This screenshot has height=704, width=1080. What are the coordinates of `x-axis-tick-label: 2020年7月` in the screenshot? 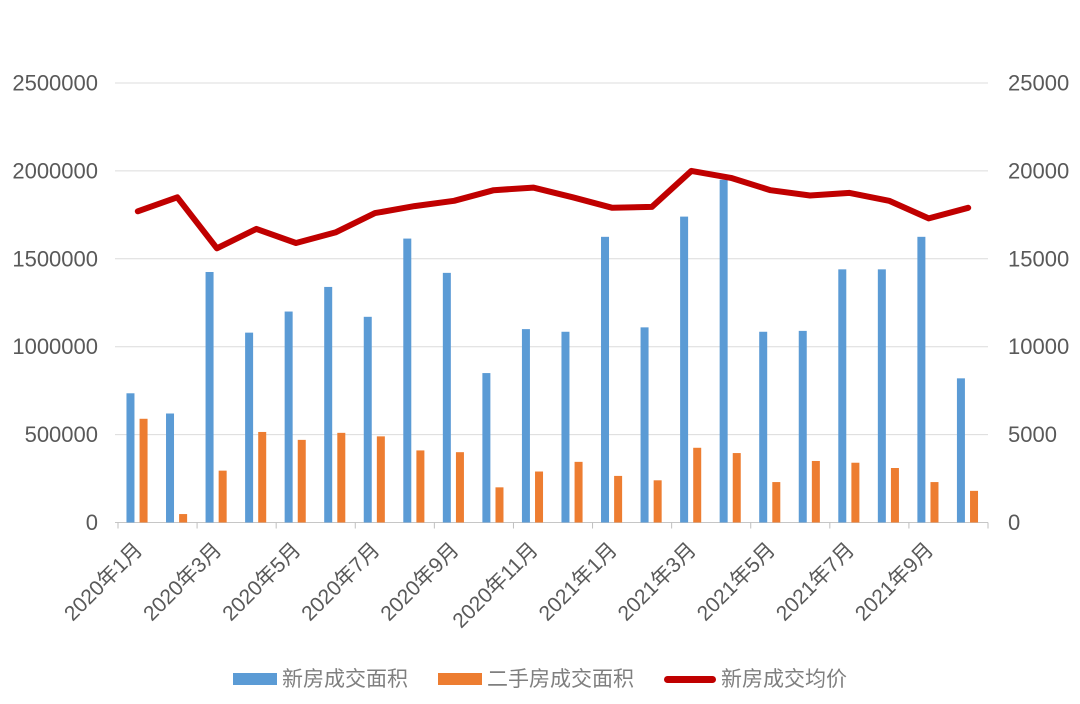 It's located at (340, 581).